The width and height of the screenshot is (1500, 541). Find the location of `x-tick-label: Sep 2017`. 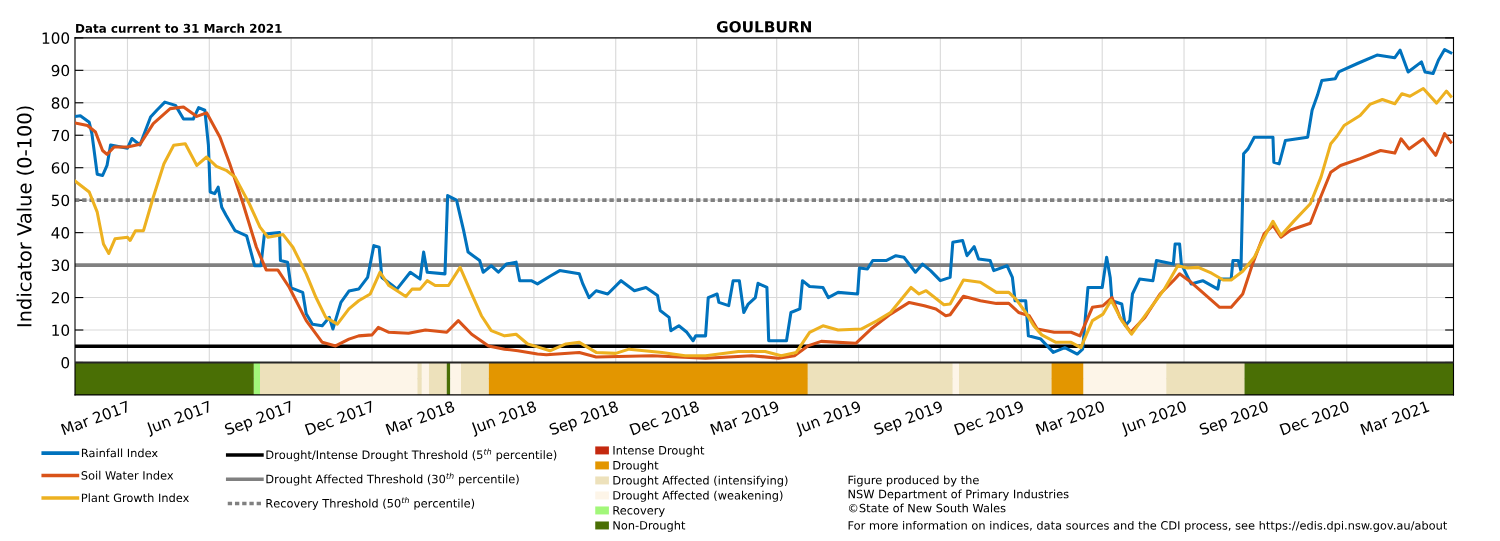

x-tick-label: Sep 2017 is located at coordinates (259, 419).